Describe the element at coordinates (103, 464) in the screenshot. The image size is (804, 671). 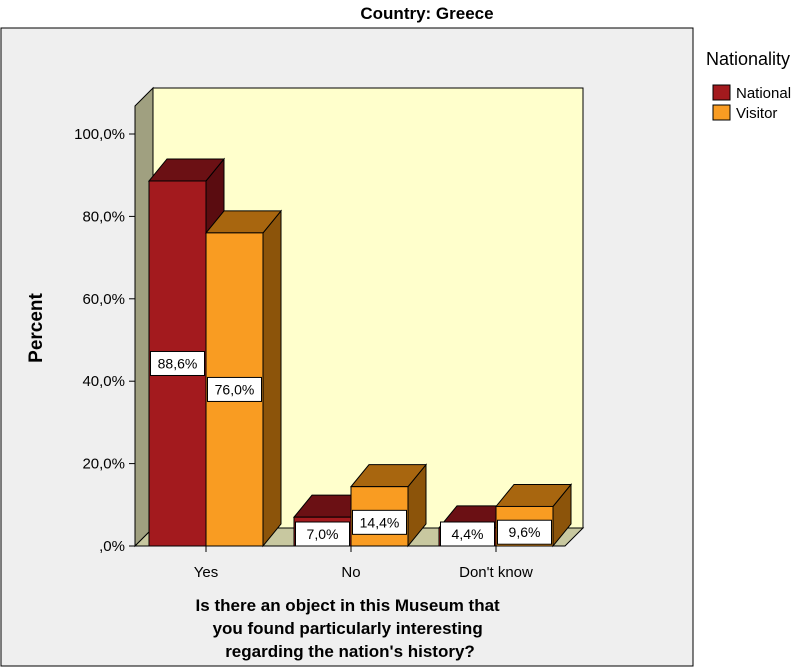
I see `y-tick-label: 20,0%` at that location.